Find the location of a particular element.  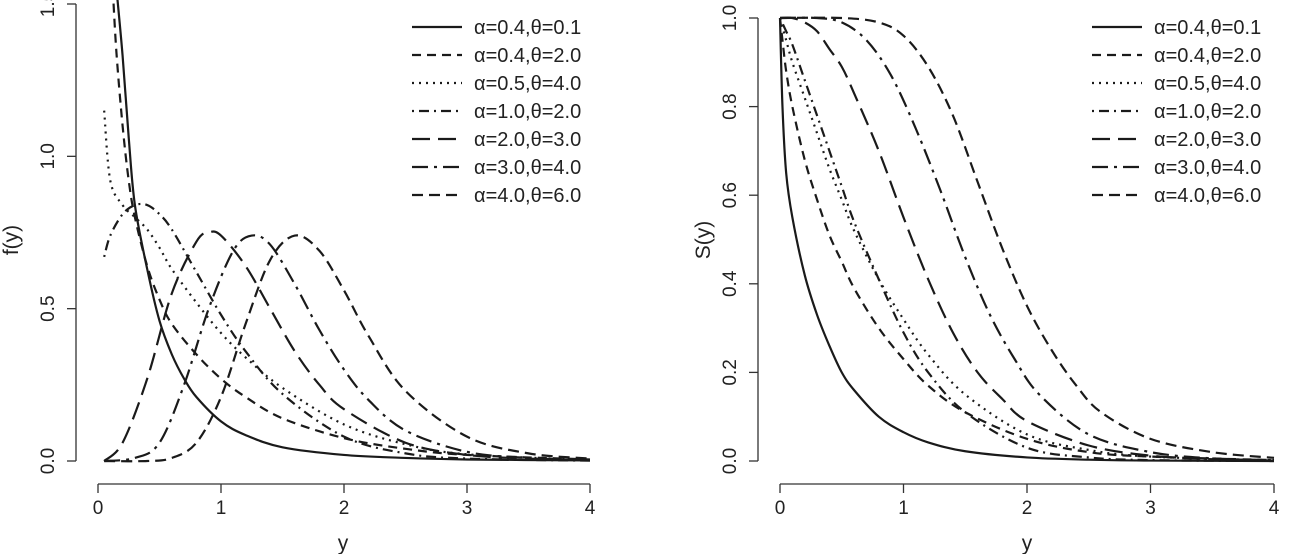

survival-legend-label-3: α=0.5,θ=4.0 is located at coordinates (1207, 84).